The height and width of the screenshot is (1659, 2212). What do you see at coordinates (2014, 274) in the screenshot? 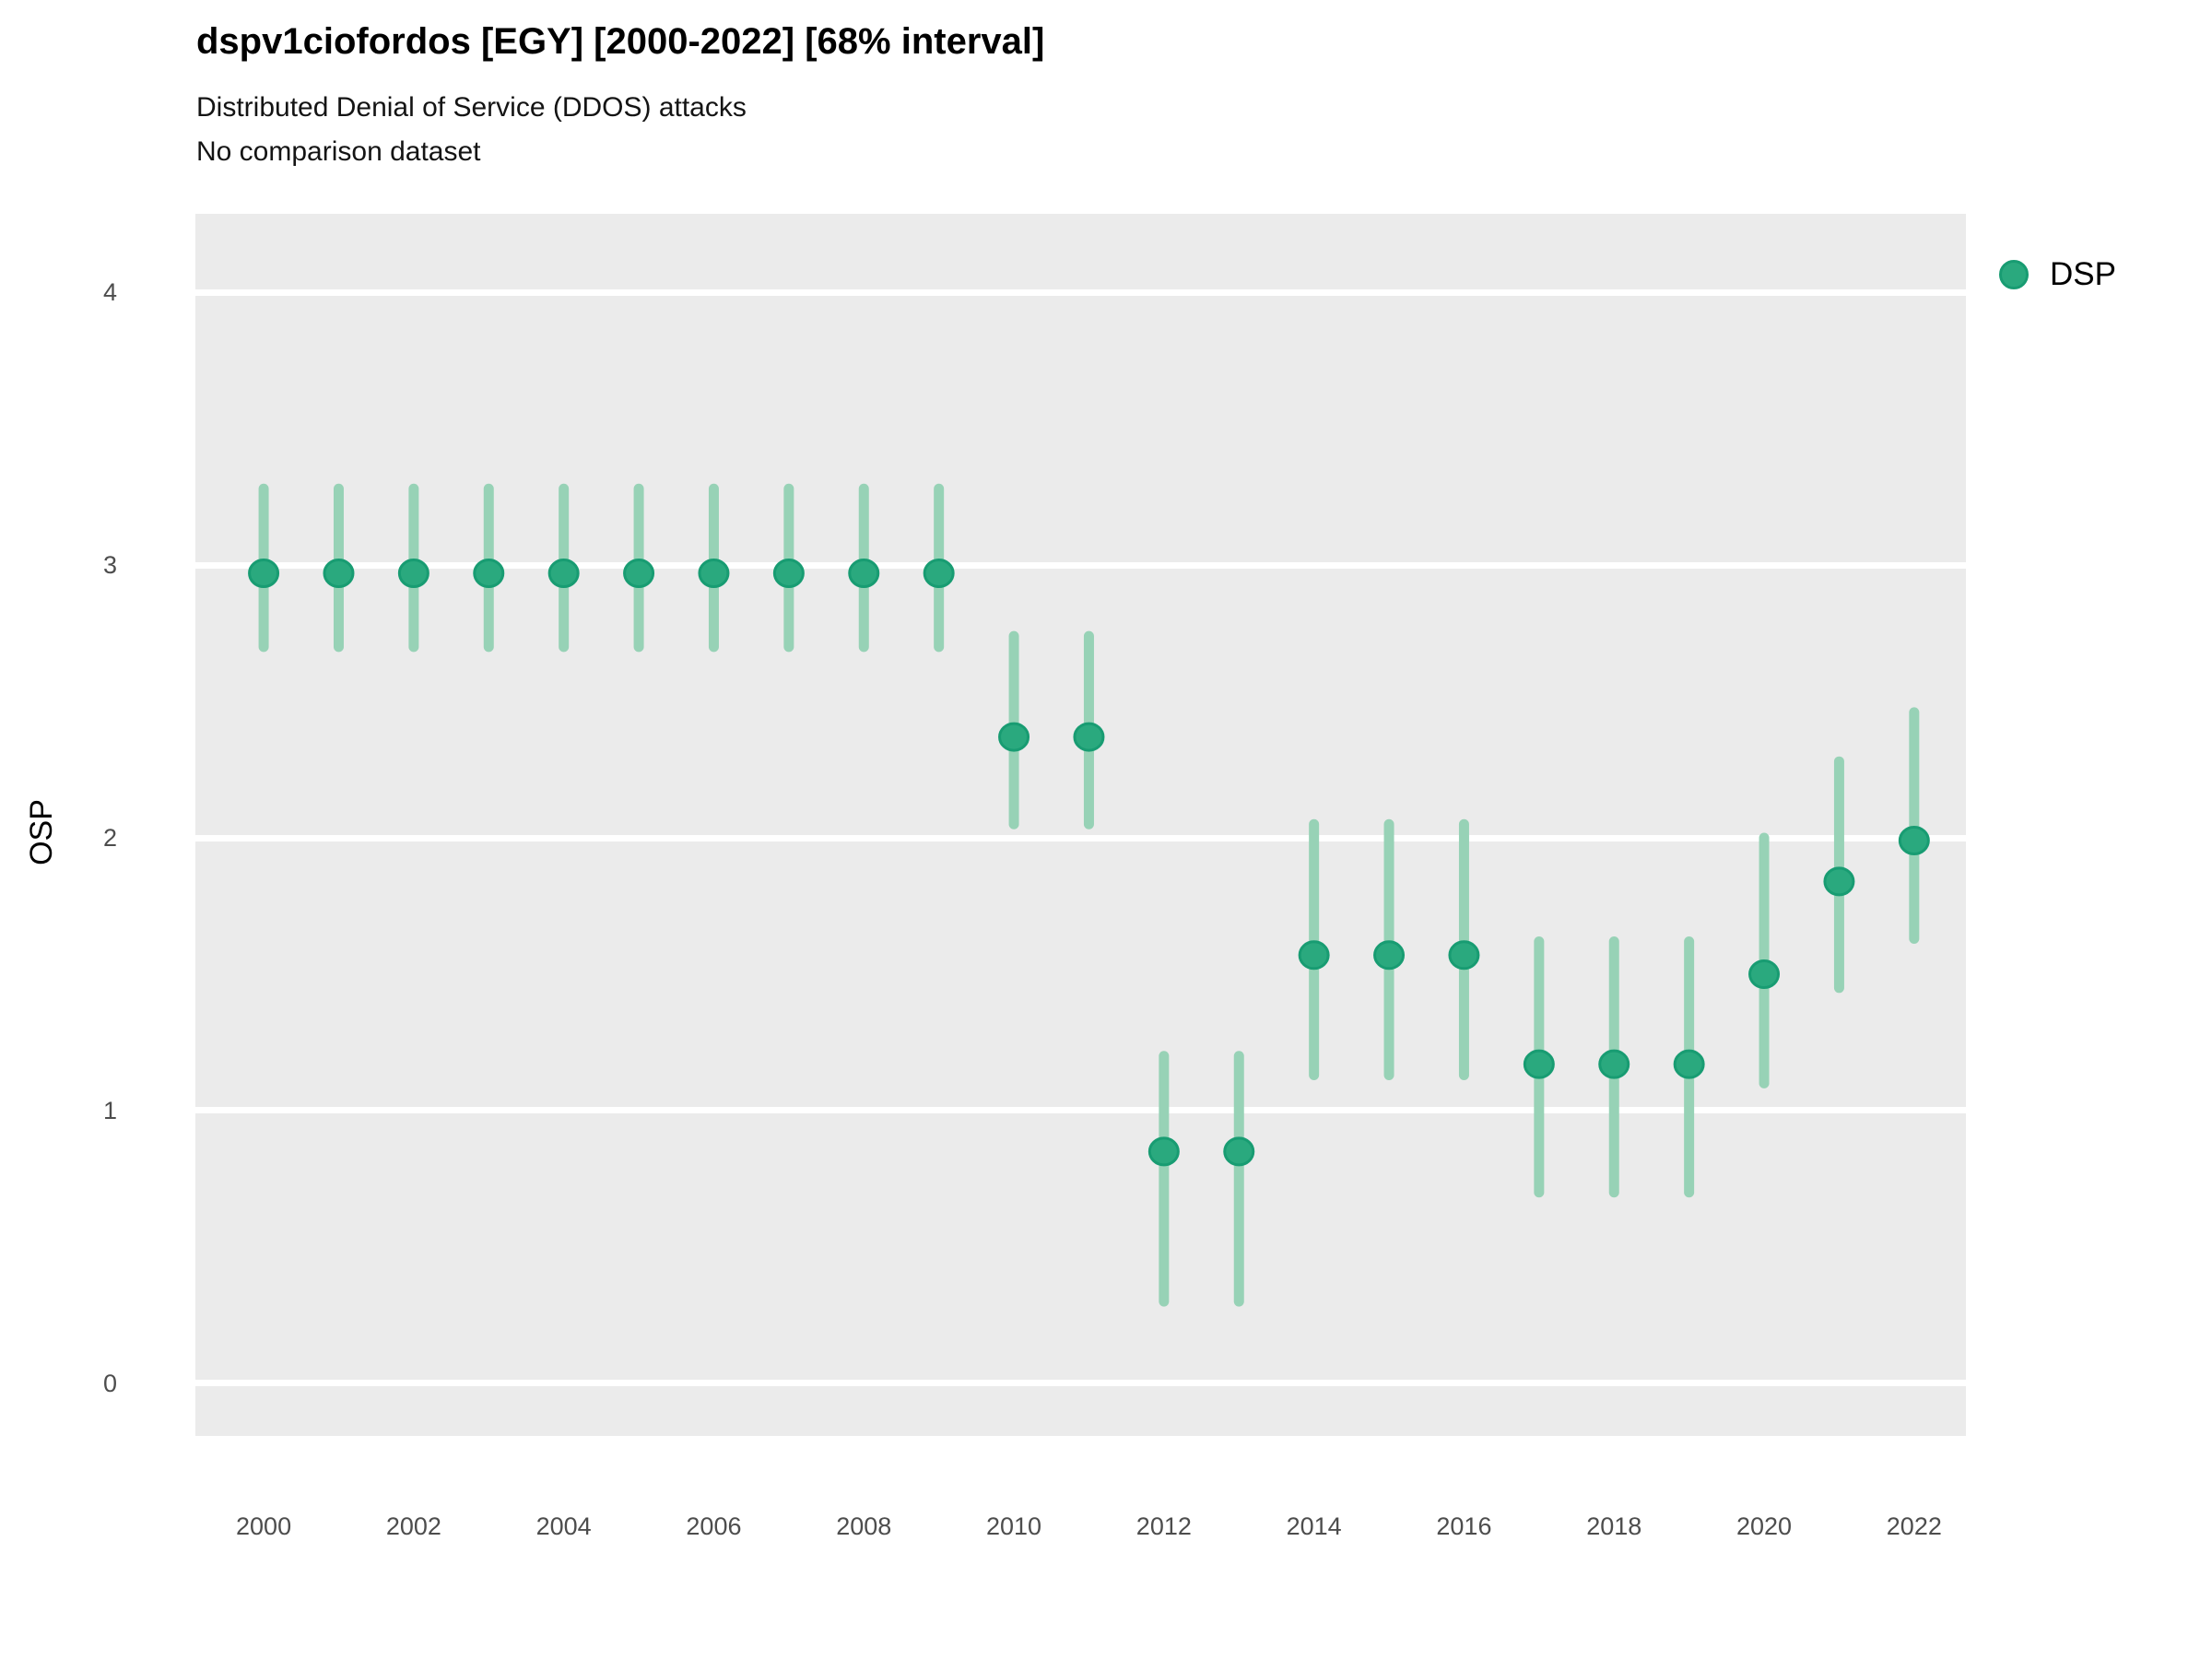
I see `legend-point-icon` at bounding box center [2014, 274].